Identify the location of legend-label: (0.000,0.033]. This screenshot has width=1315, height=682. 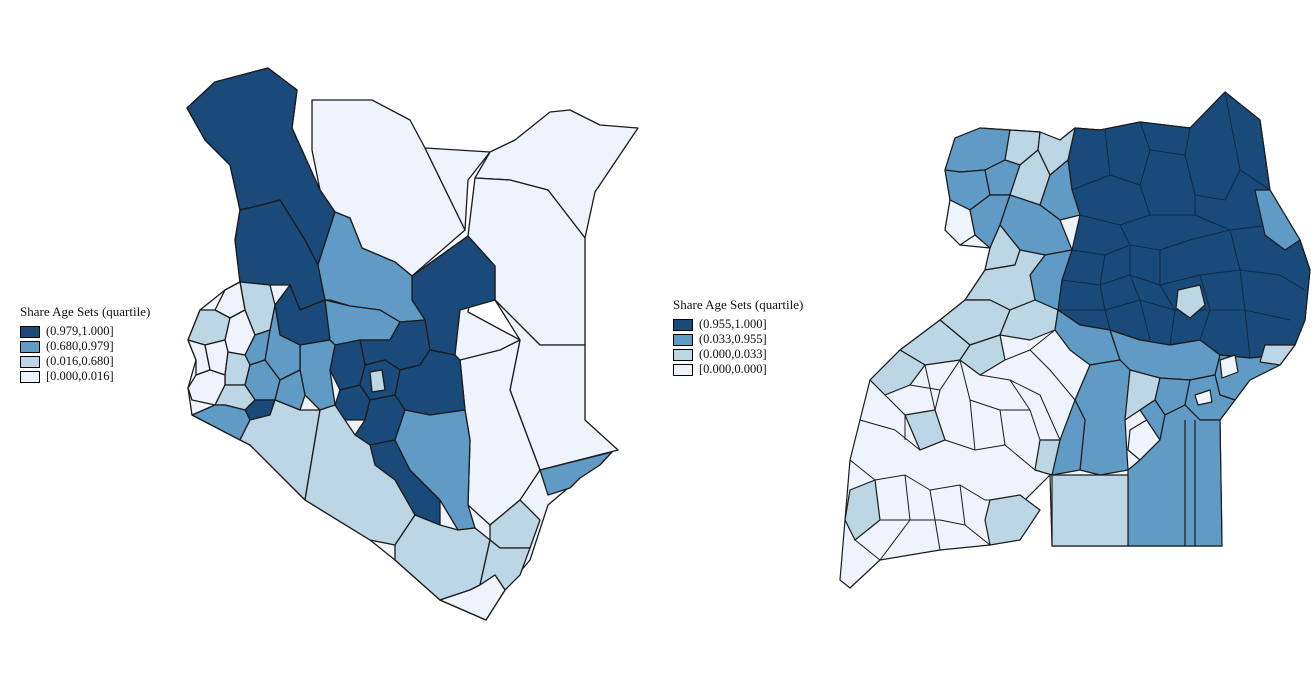
(733, 354).